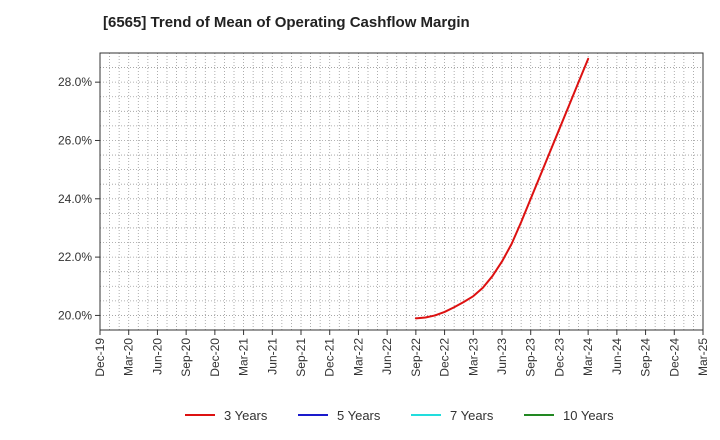 This screenshot has width=720, height=440. What do you see at coordinates (502, 188) in the screenshot?
I see `series-line-3-years` at bounding box center [502, 188].